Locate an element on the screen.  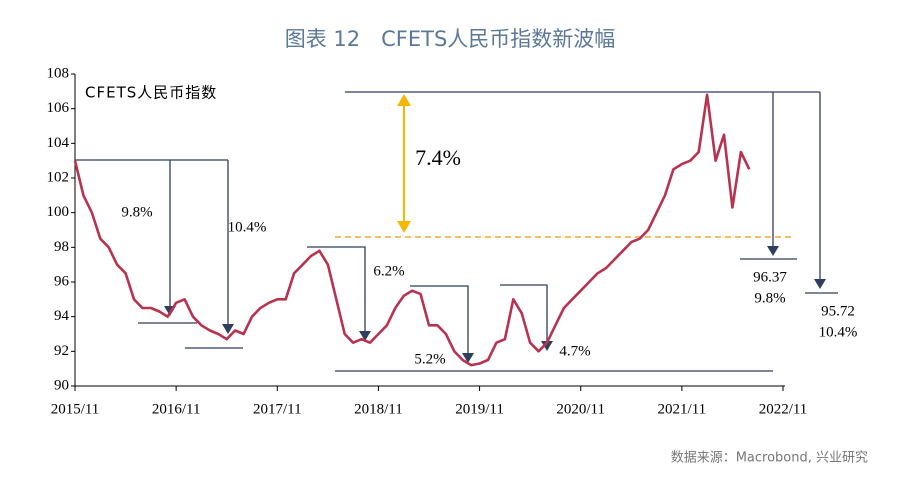
x-tick-label: 2022/11 is located at coordinates (783, 409).